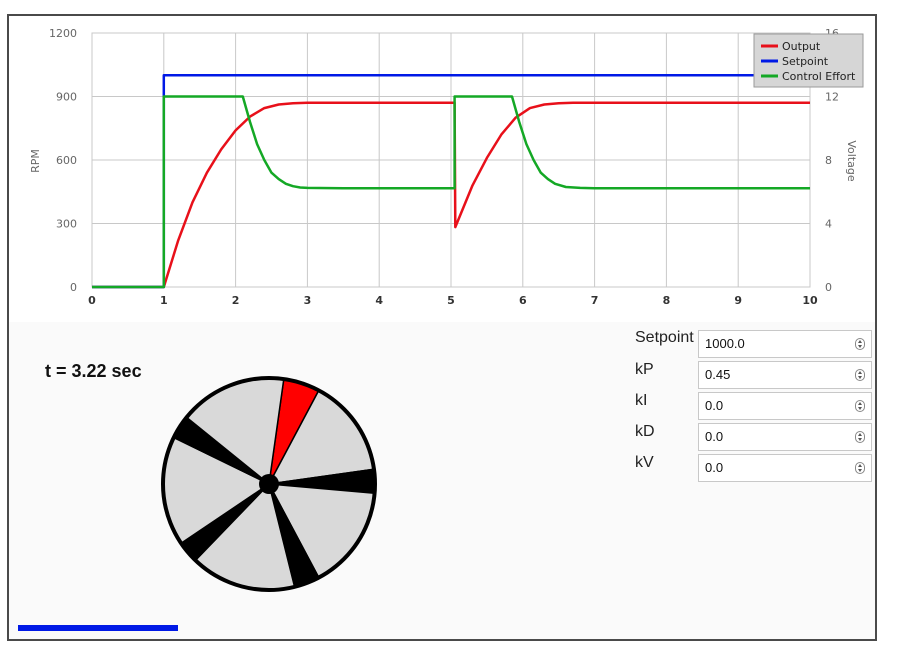  What do you see at coordinates (63, 33) in the screenshot?
I see `y-tick-label: 1200` at bounding box center [63, 33].